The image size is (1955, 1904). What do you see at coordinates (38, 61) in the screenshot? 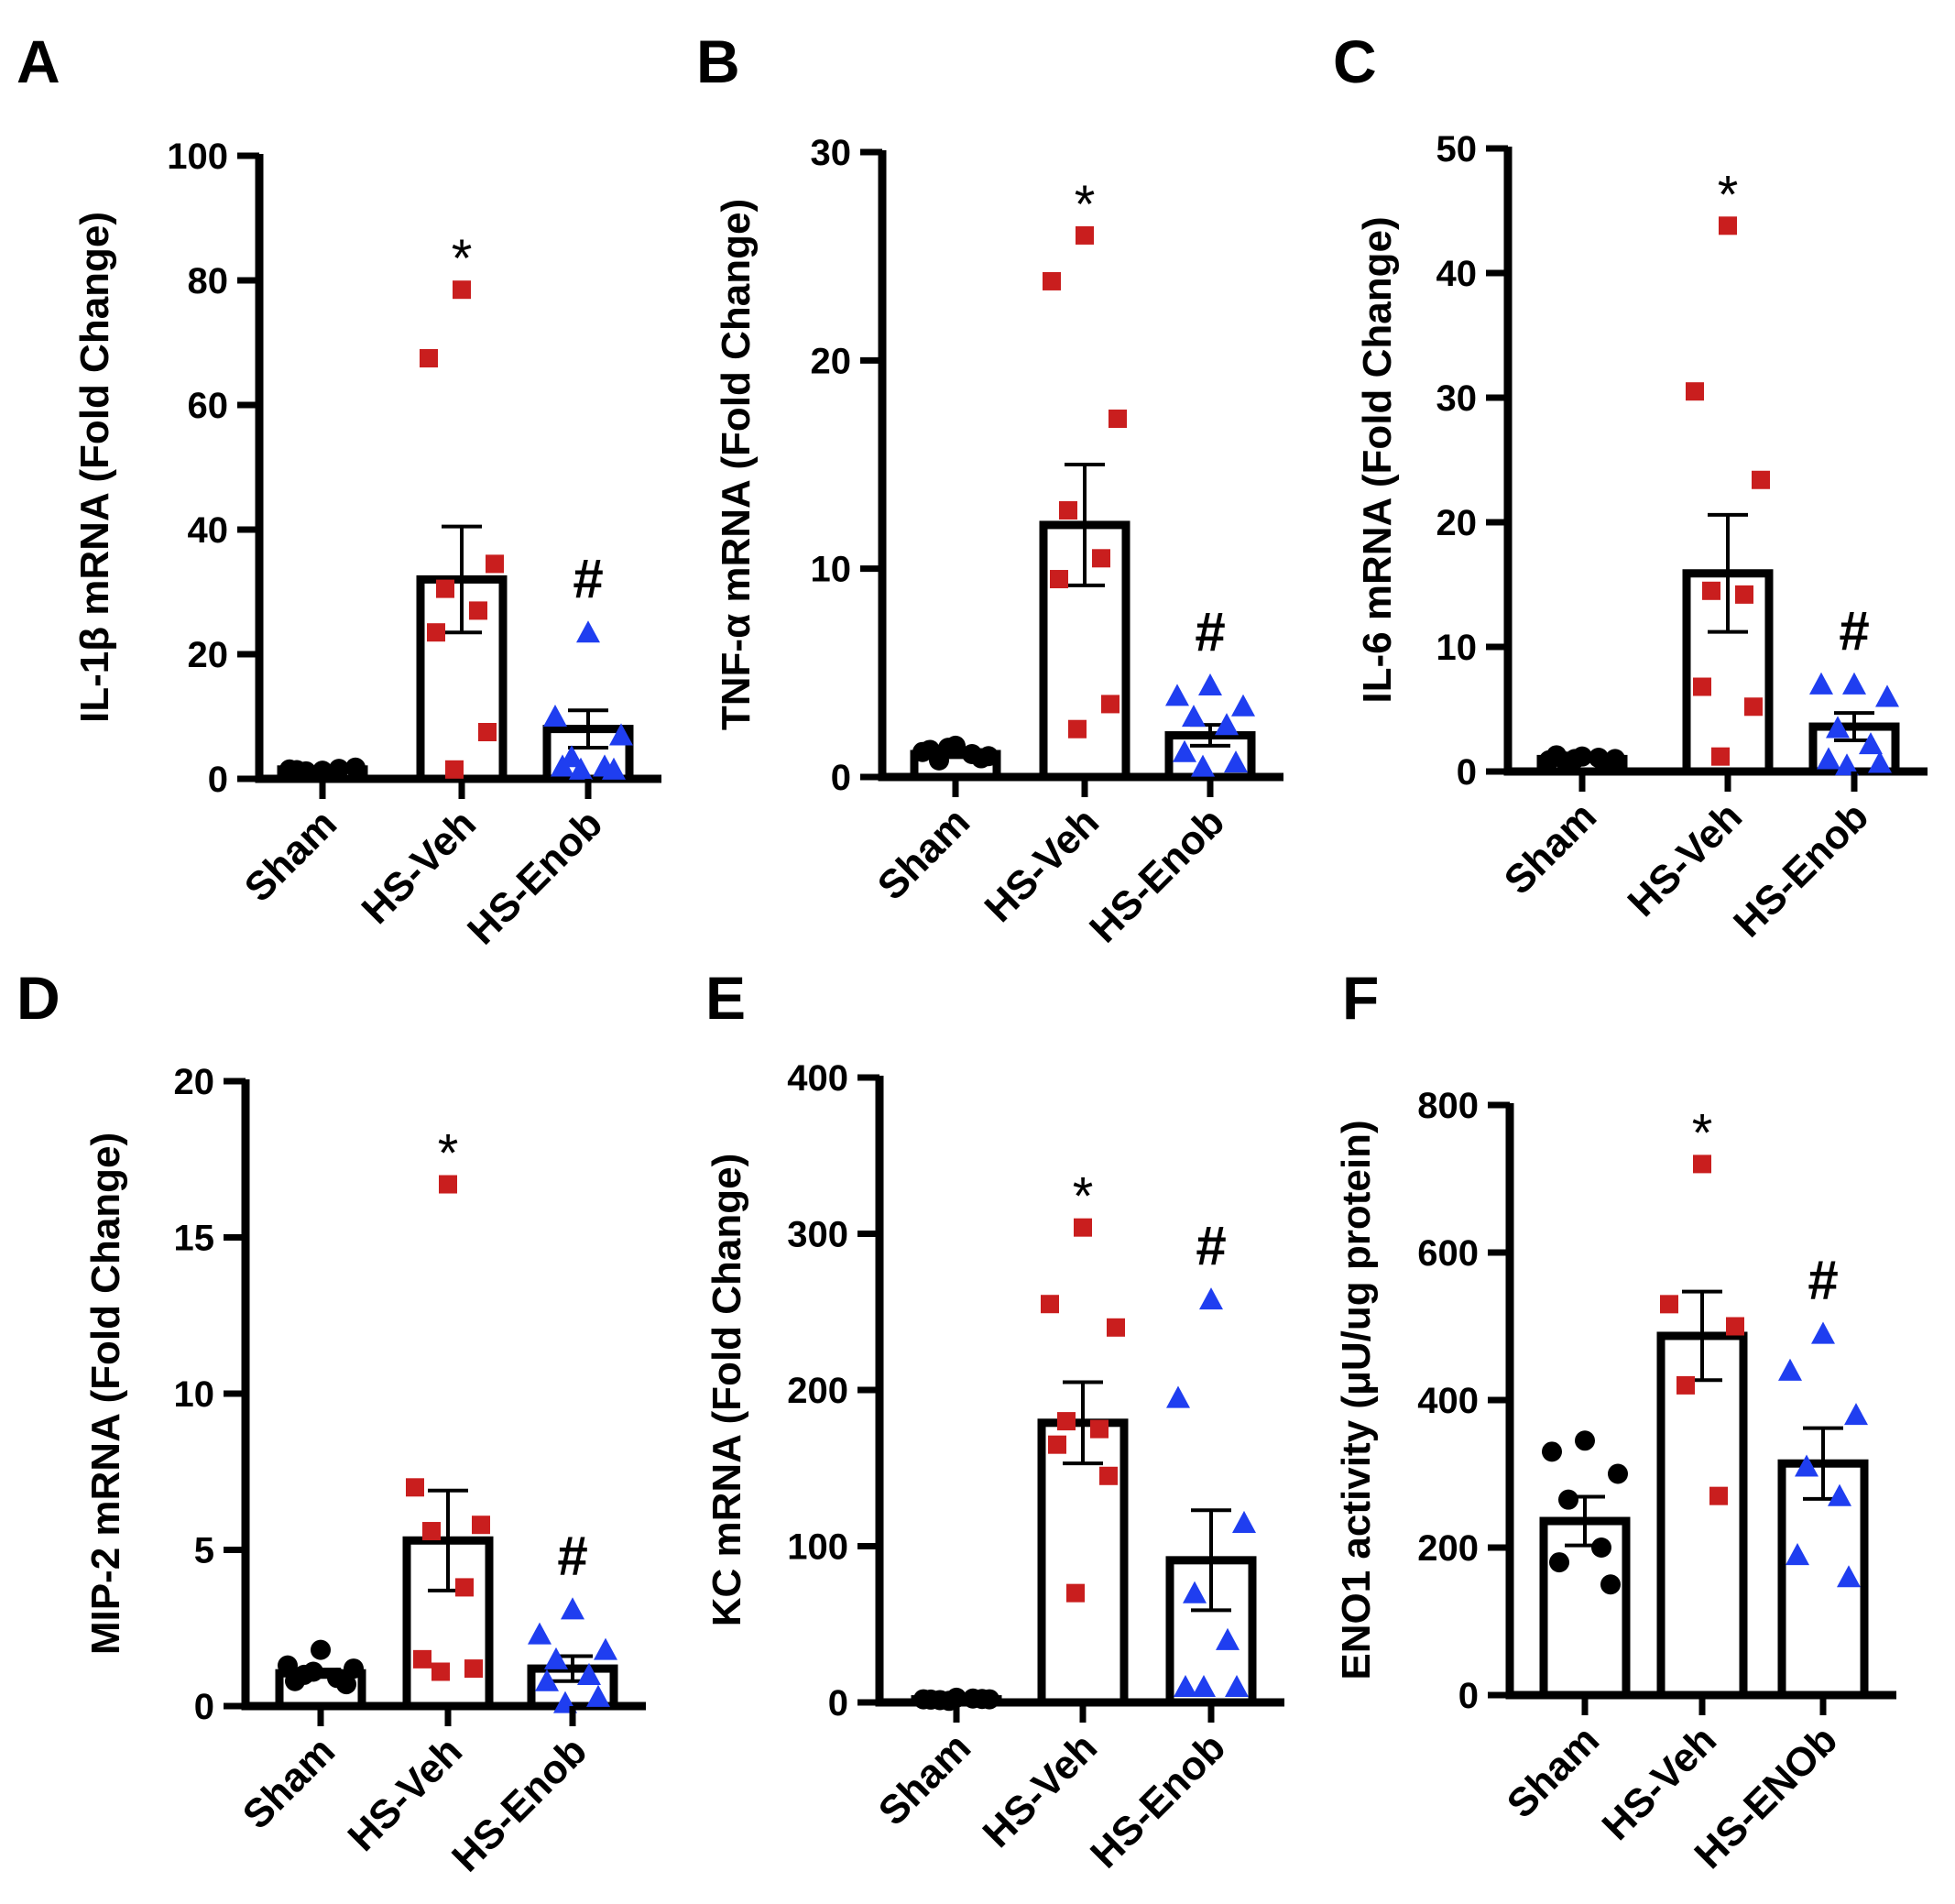
I see `panel-letter-a: A` at bounding box center [38, 61].